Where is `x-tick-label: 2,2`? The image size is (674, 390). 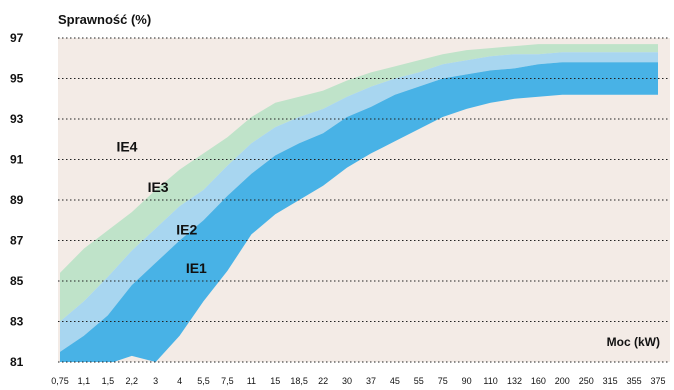 x-tick-label: 2,2 is located at coordinates (132, 381).